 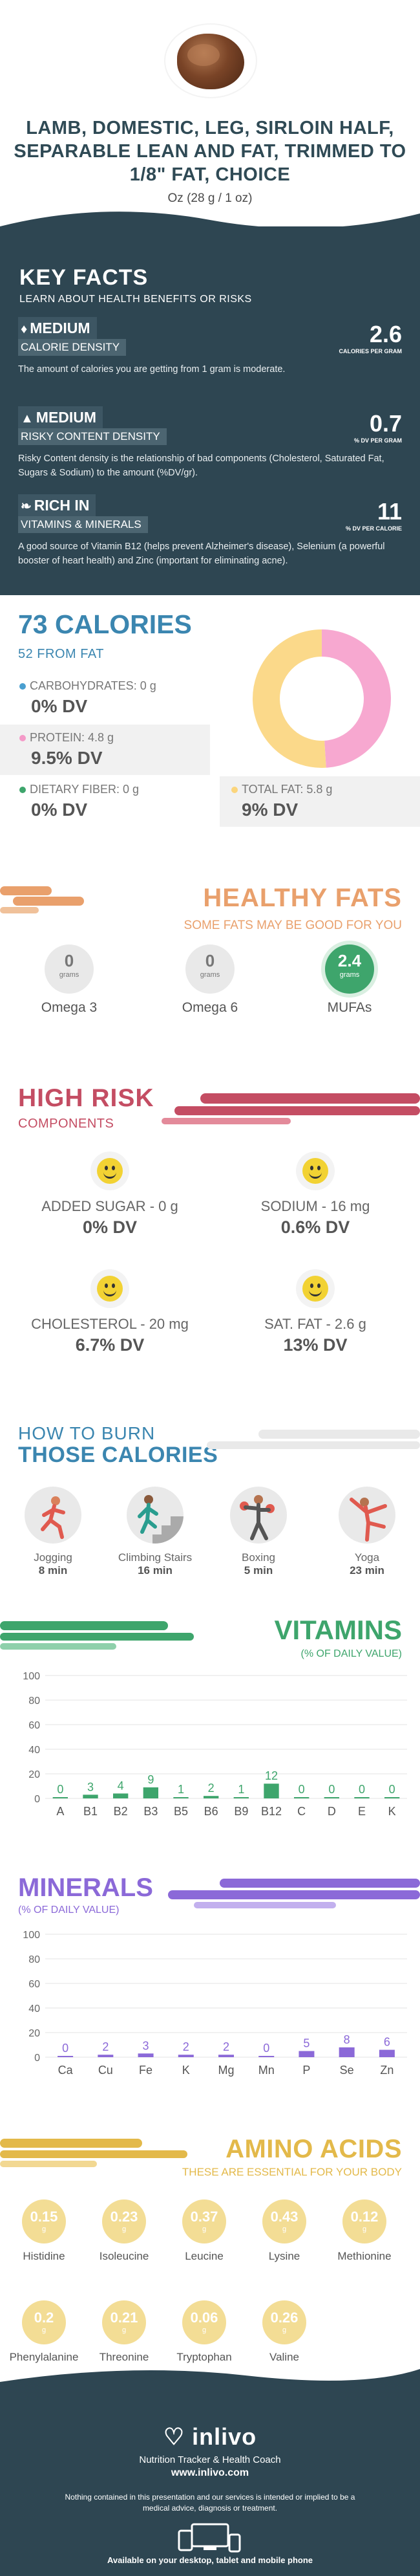 I want to click on vitamin-bar-b2, so click(x=121, y=1795).